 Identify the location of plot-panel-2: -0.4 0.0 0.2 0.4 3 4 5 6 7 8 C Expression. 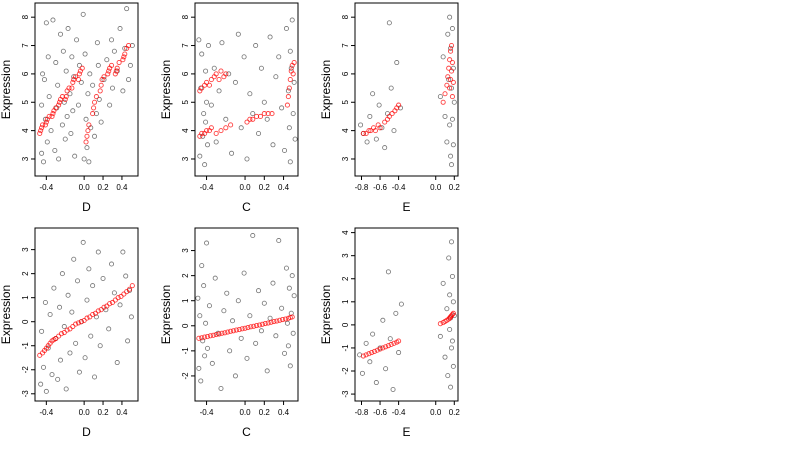
(229, 108).